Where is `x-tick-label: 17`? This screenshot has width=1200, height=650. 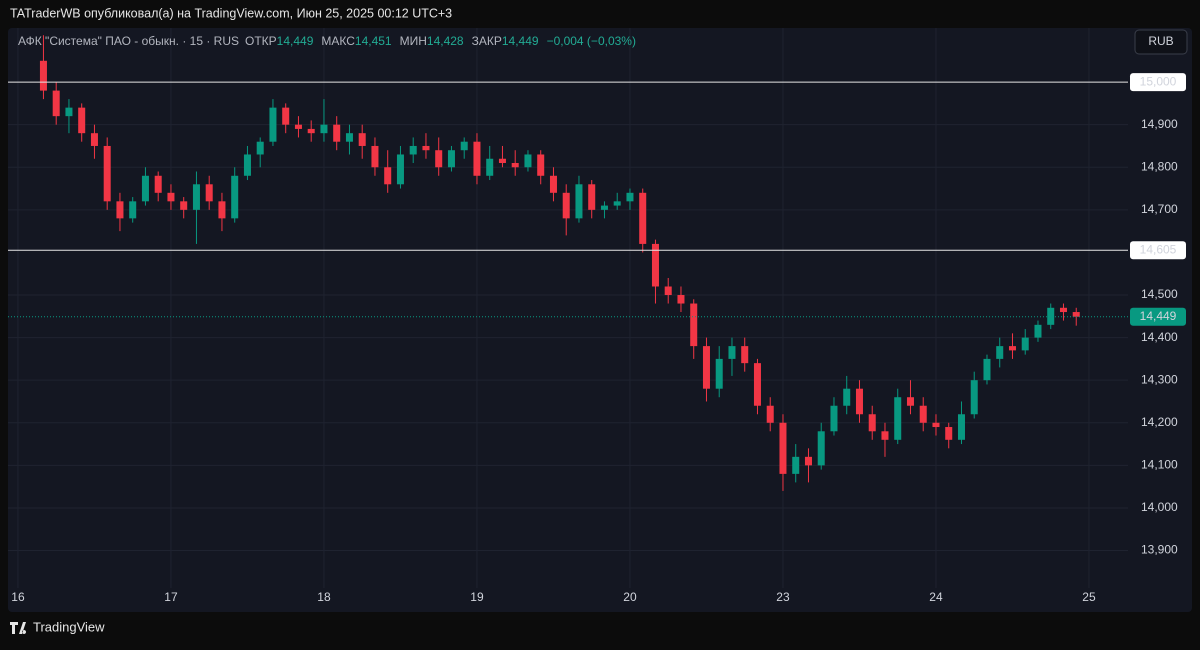 x-tick-label: 17 is located at coordinates (171, 597).